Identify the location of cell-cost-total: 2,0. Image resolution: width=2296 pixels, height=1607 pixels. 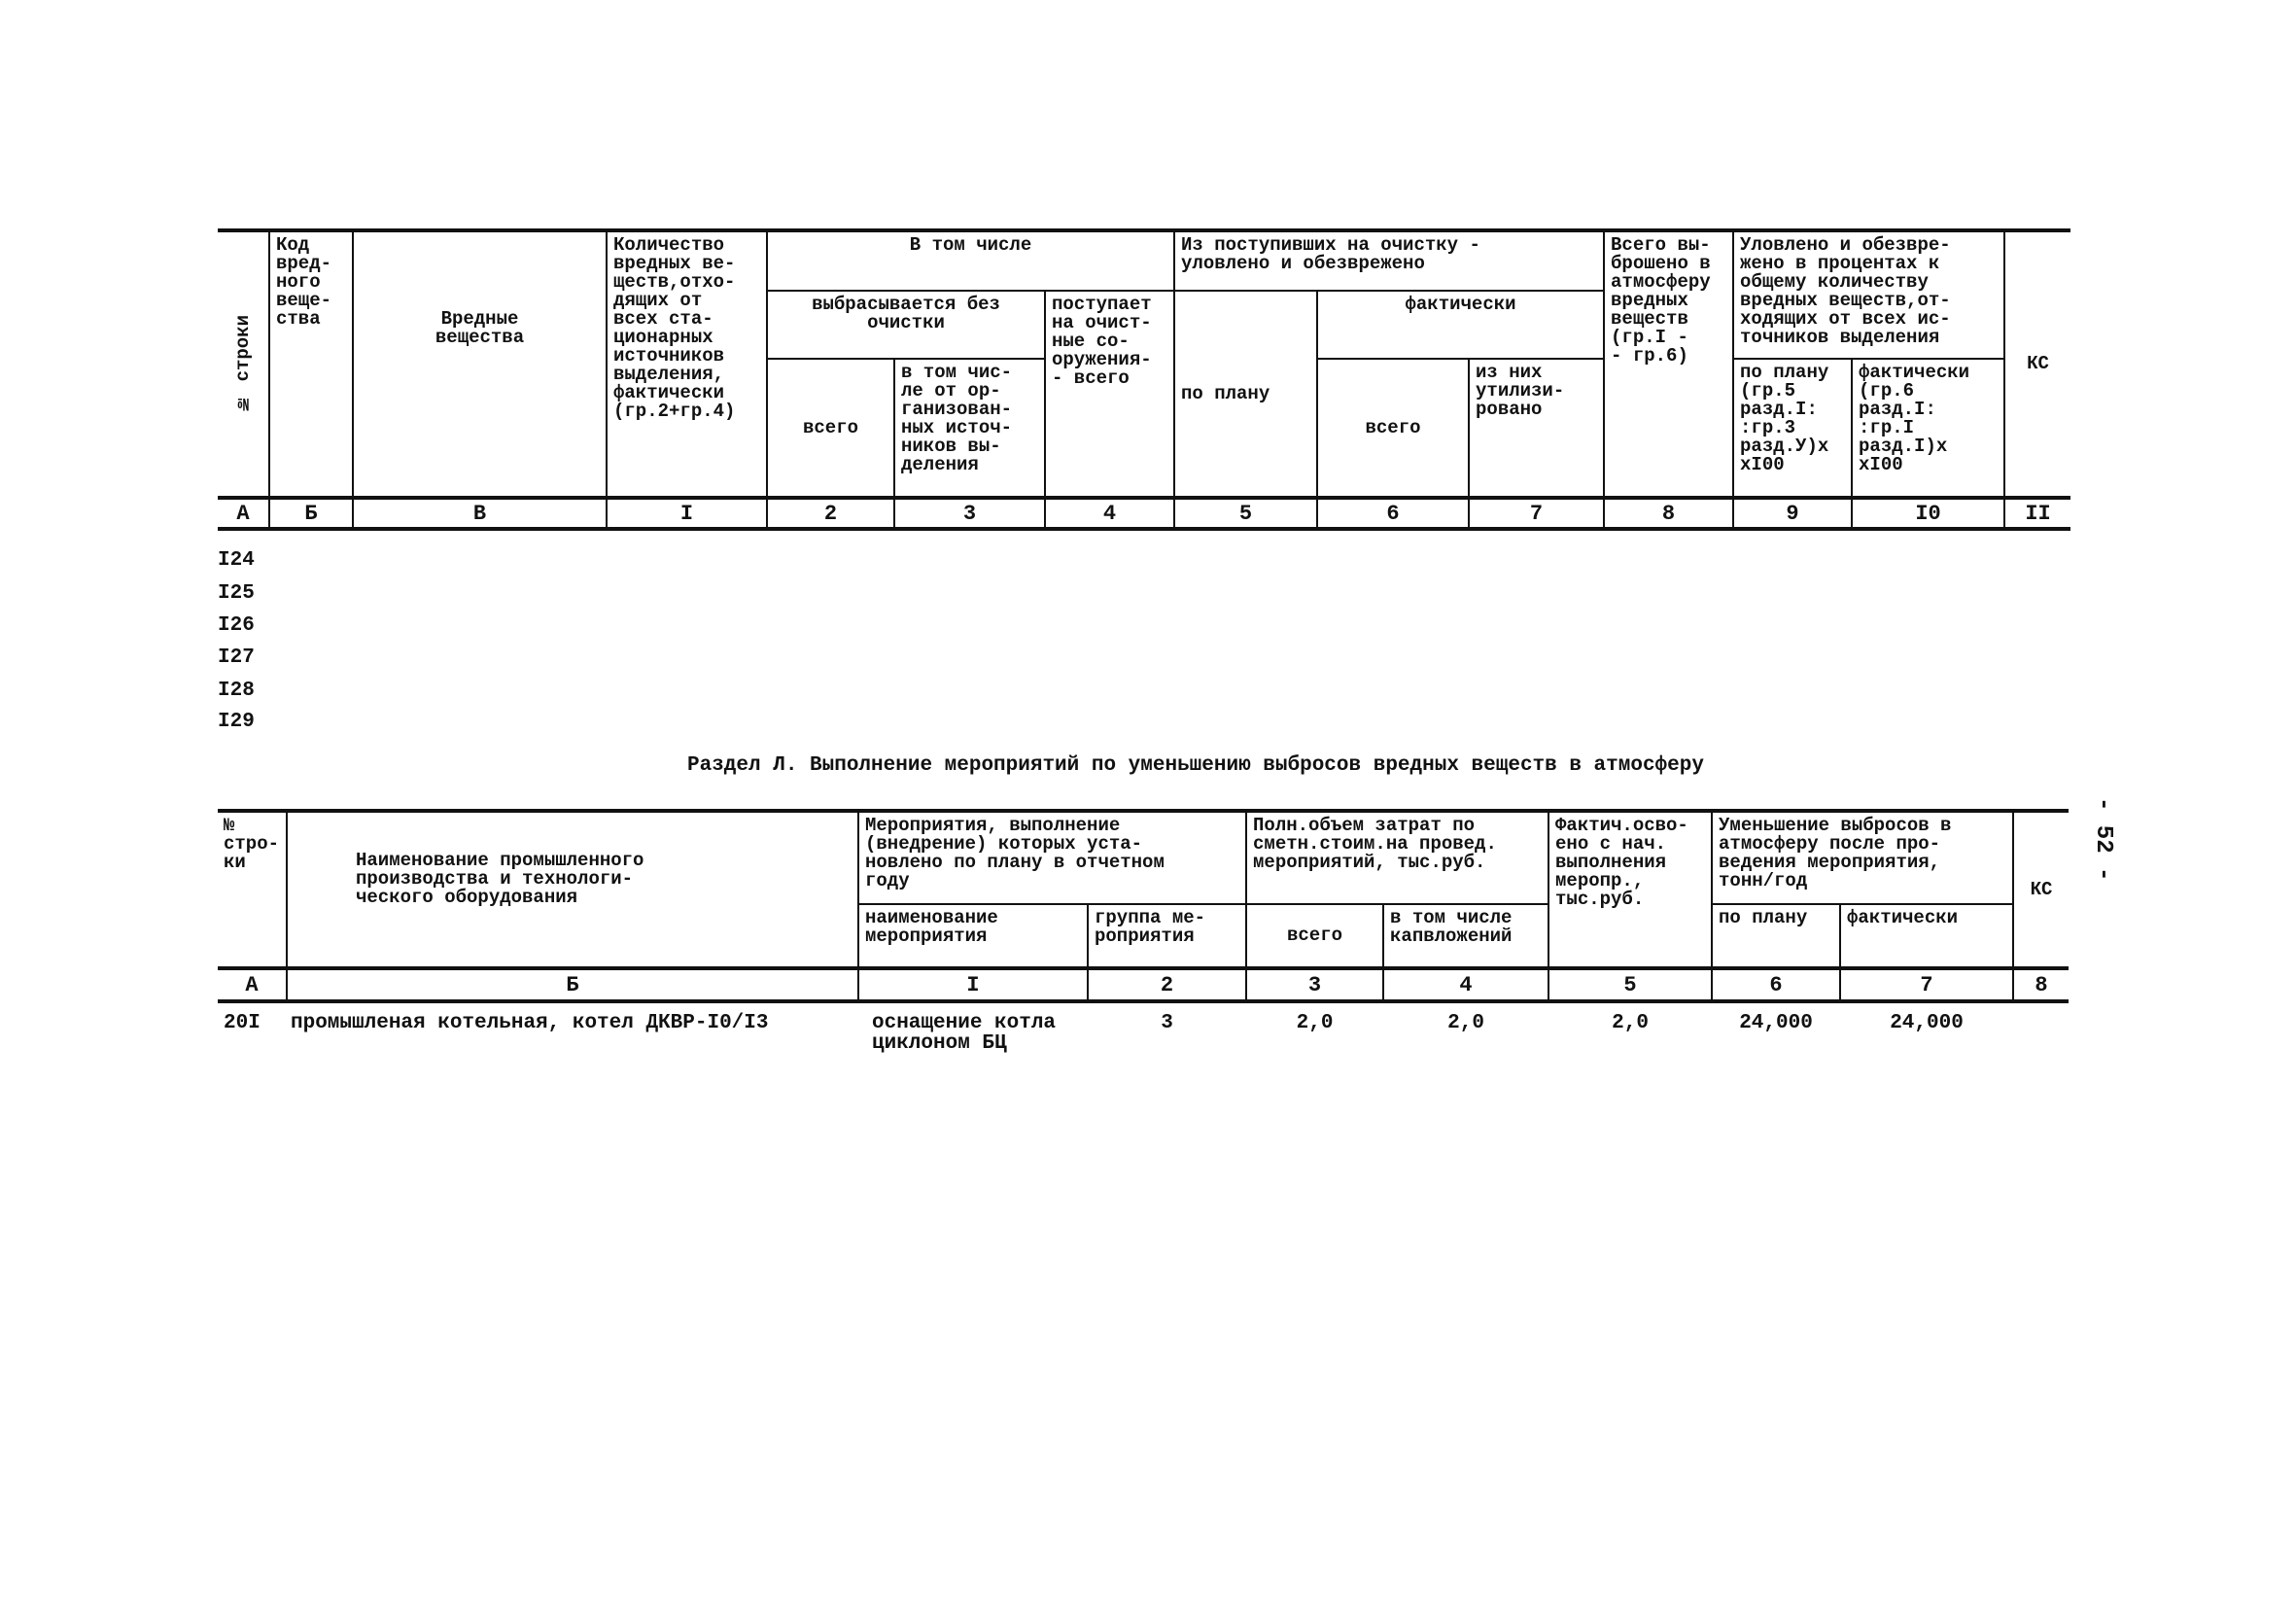
(1315, 1023).